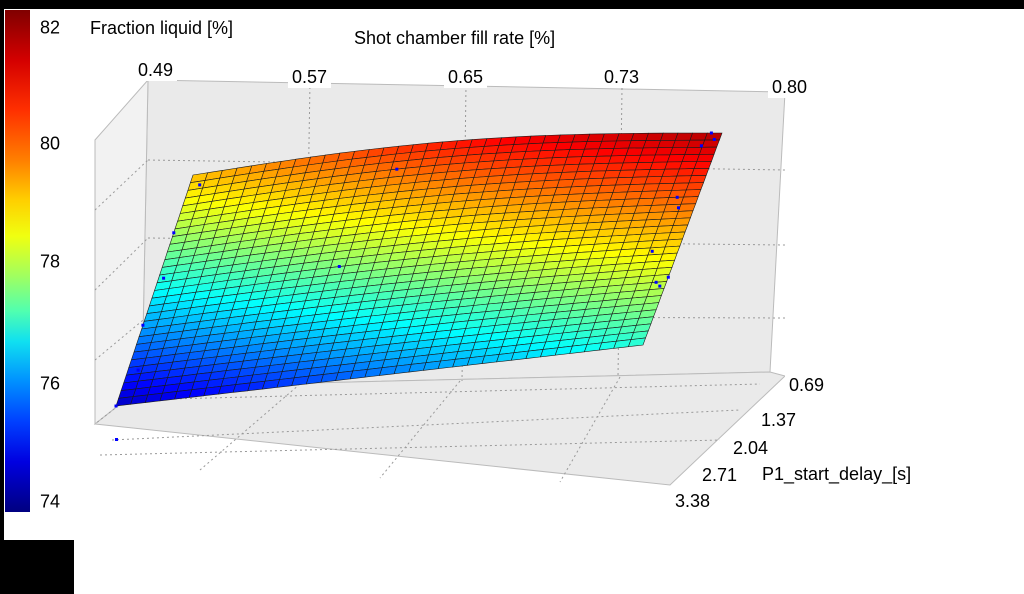 The height and width of the screenshot is (594, 1024). Describe the element at coordinates (50, 383) in the screenshot. I see `colorbar-tick: 76` at that location.